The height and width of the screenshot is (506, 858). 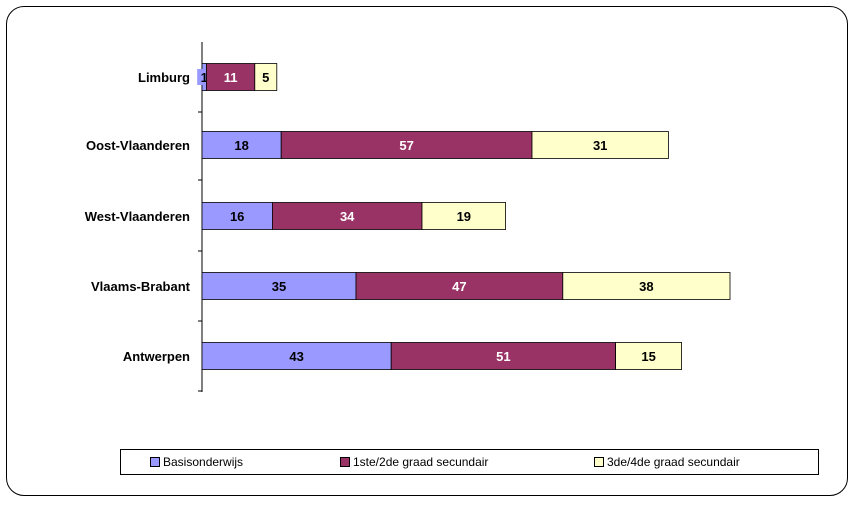 I want to click on data-label: 47, so click(x=459, y=286).